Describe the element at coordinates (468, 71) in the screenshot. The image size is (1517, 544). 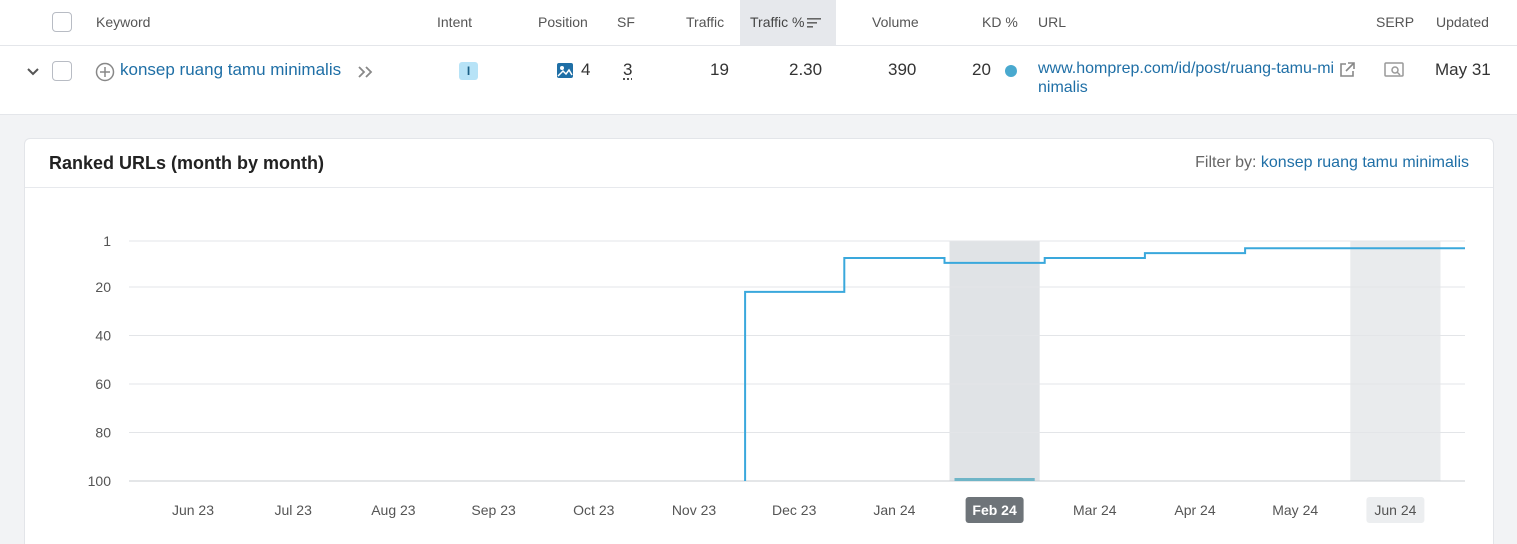
I see `intent-badge: I` at that location.